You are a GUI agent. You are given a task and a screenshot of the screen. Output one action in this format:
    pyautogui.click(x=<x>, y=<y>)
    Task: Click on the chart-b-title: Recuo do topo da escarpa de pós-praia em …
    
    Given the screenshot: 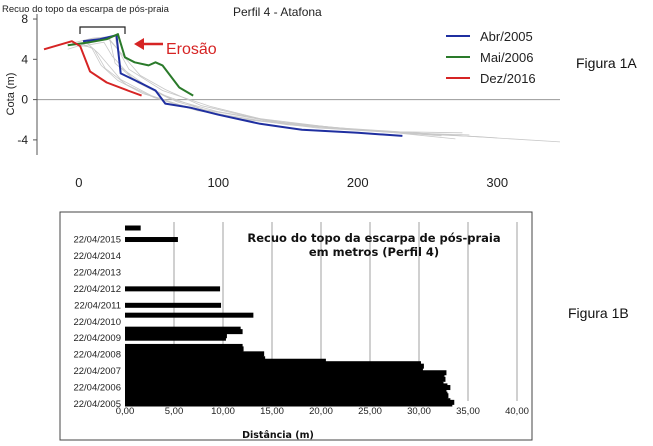 What is the action you would take?
    pyautogui.click(x=373, y=245)
    